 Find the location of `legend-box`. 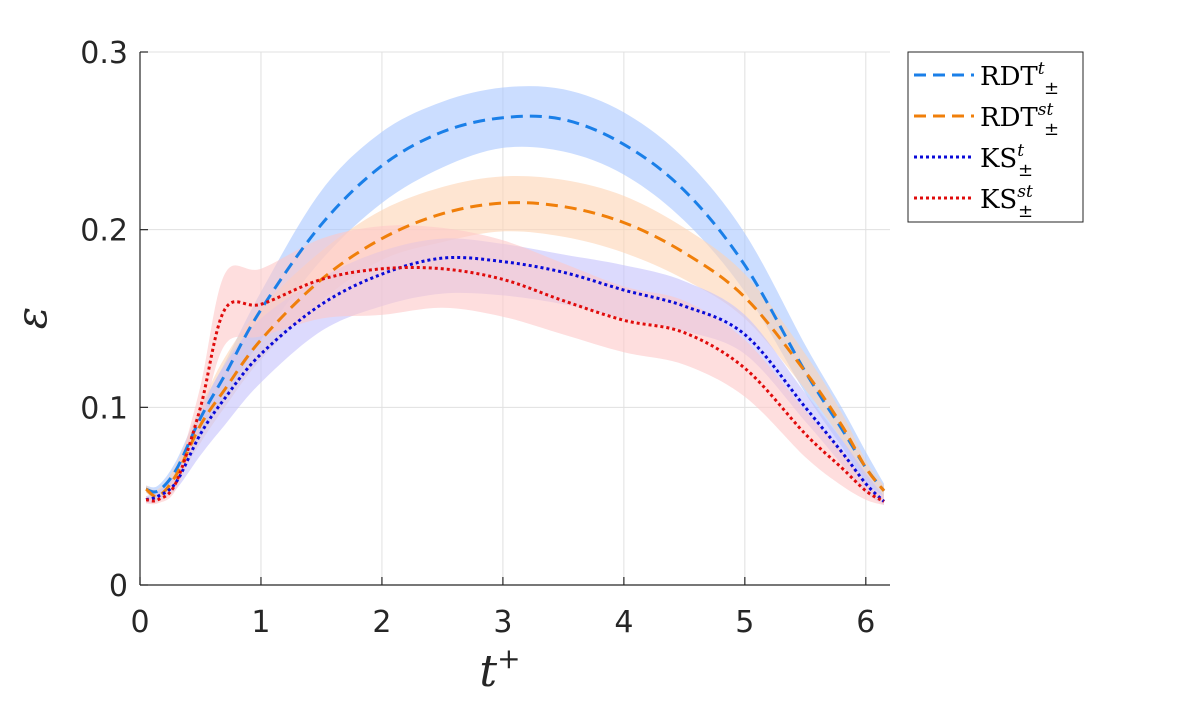

legend-box is located at coordinates (995, 137).